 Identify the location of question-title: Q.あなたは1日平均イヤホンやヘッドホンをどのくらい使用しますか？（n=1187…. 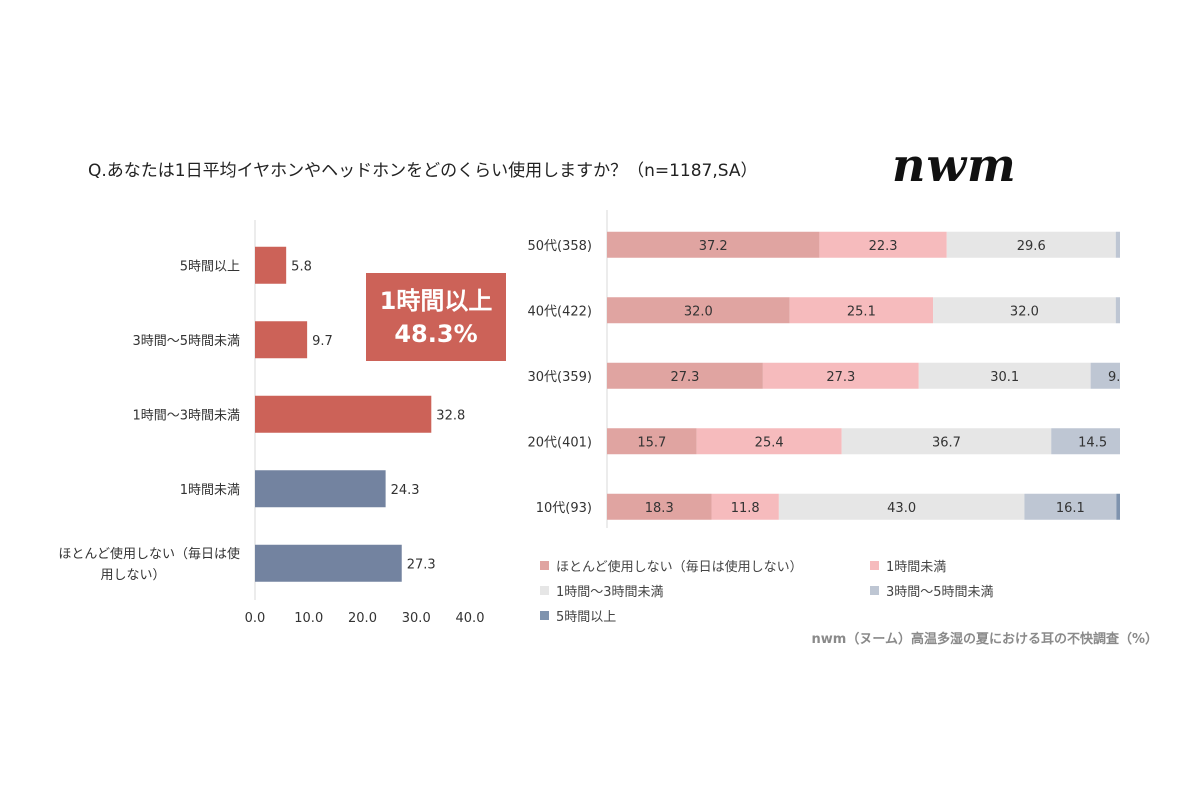
(423, 171).